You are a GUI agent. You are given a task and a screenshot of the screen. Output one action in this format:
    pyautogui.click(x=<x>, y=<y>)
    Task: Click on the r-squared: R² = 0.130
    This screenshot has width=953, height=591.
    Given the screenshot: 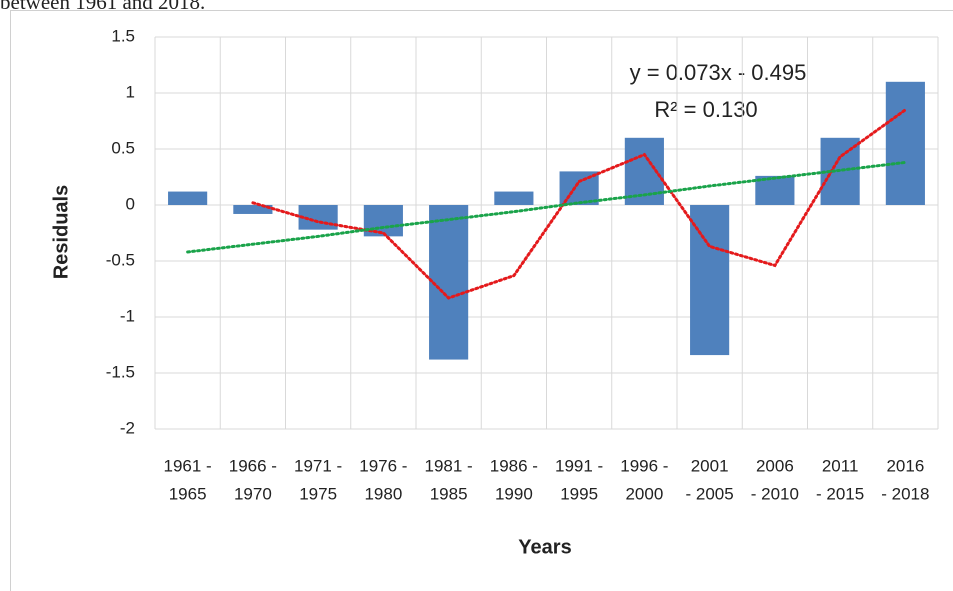 What is the action you would take?
    pyautogui.click(x=705, y=109)
    